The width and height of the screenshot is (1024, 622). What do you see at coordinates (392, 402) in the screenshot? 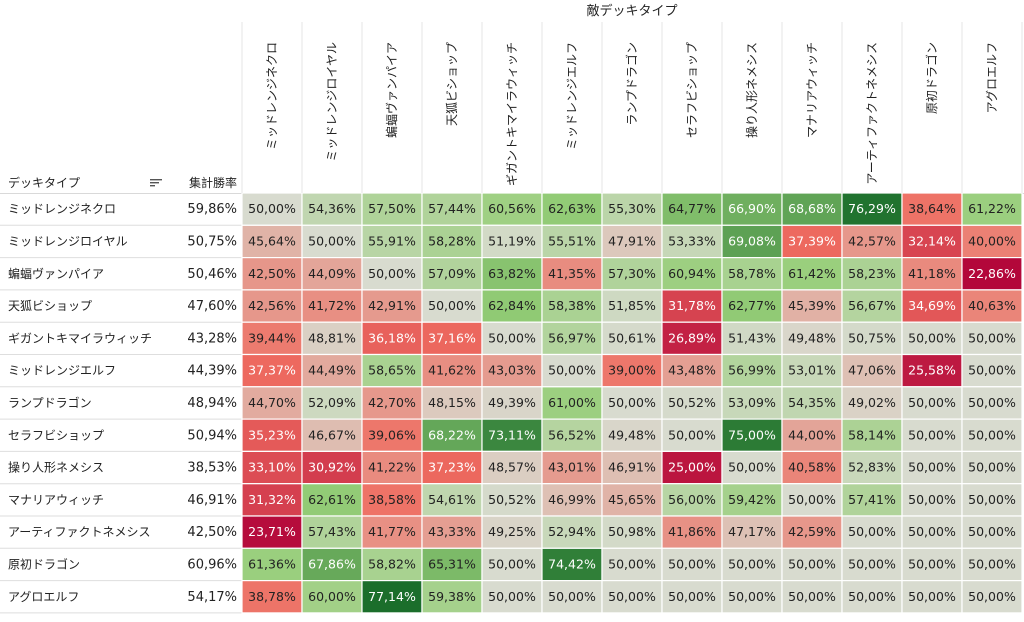
I see `cell-value: 42,70%` at bounding box center [392, 402].